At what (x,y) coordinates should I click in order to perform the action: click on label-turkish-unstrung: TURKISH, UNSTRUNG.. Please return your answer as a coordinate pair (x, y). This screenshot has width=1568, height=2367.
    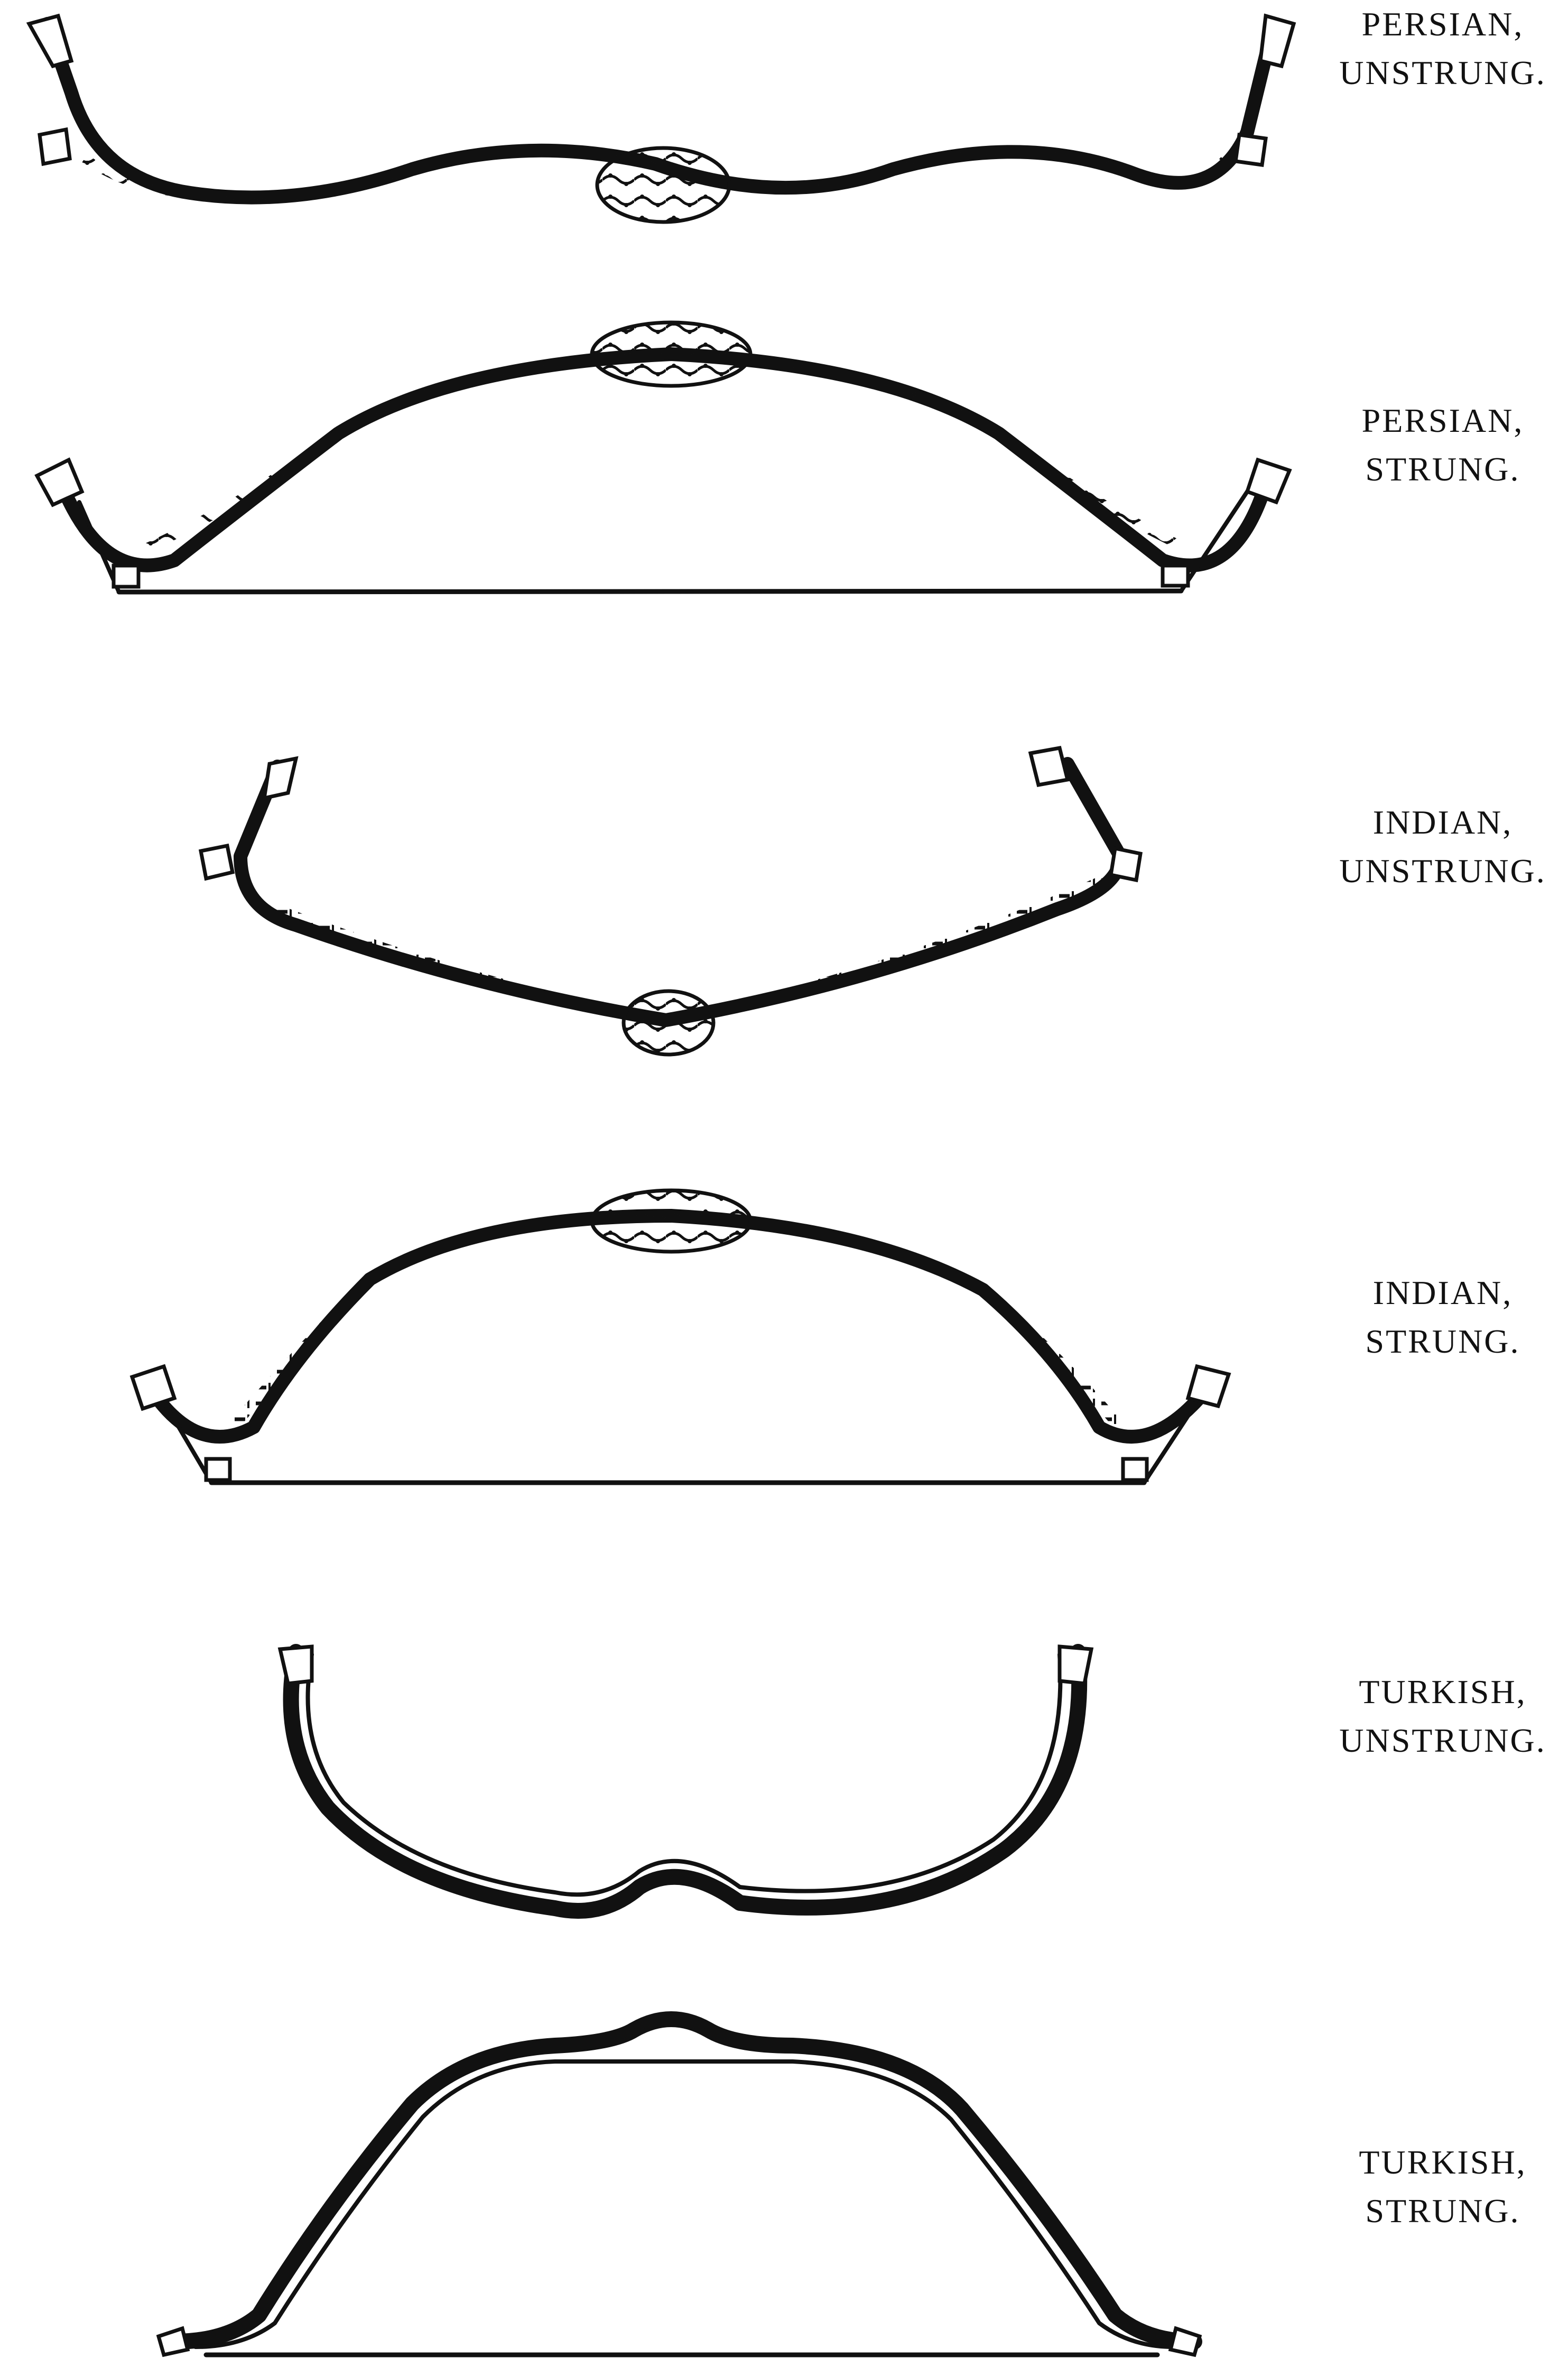
    Looking at the image, I should click on (1443, 1716).